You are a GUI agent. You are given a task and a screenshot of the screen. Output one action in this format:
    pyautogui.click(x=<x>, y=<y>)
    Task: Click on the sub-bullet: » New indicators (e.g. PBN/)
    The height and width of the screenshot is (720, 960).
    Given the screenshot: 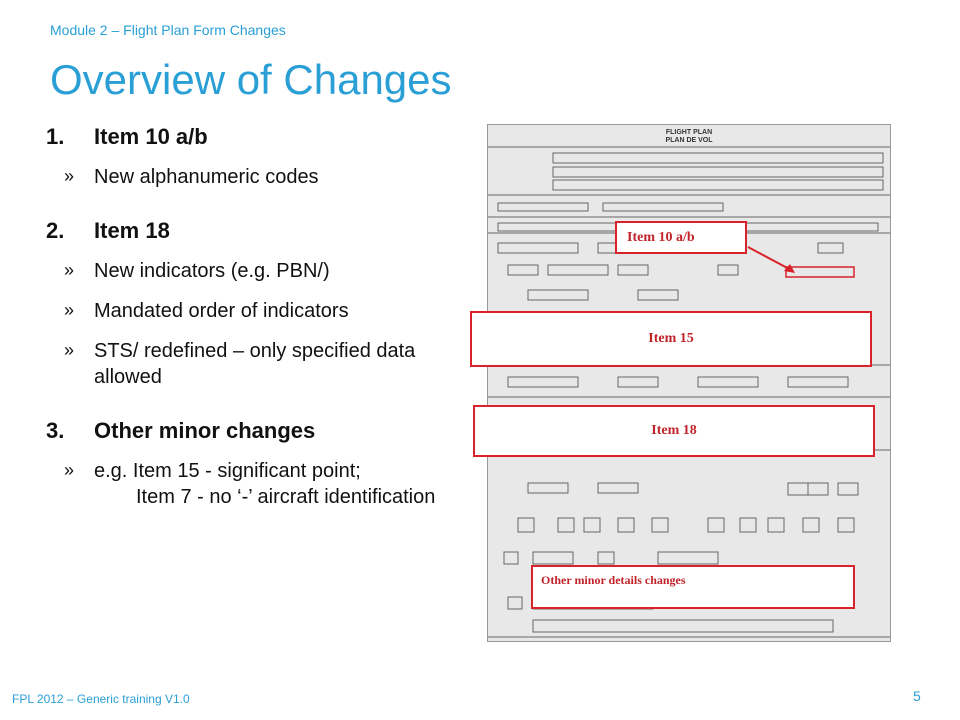 What is the action you would take?
    pyautogui.click(x=270, y=271)
    